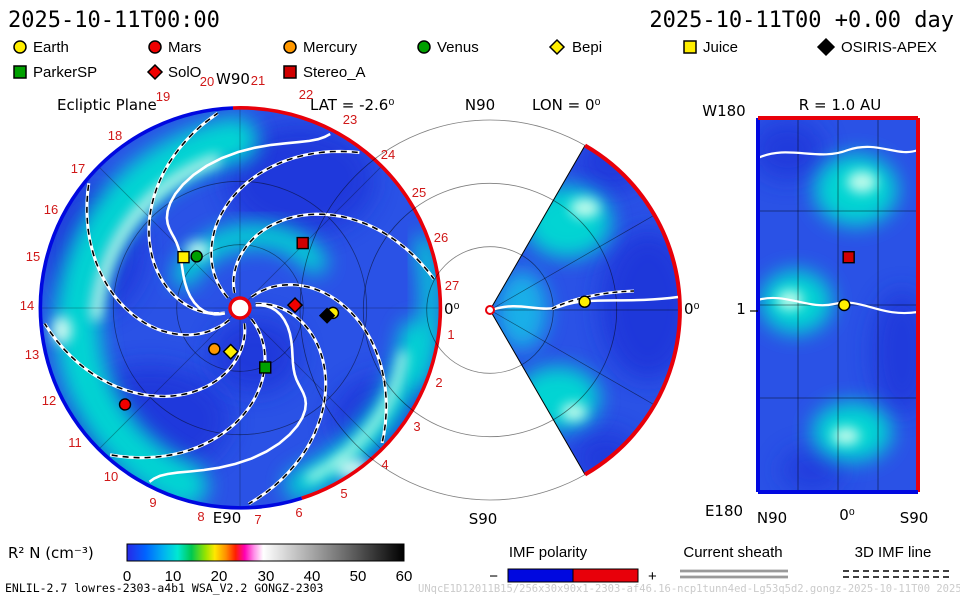 Image resolution: width=960 pixels, height=600 pixels. What do you see at coordinates (265, 367) in the screenshot?
I see `object-ParkerSP` at bounding box center [265, 367].